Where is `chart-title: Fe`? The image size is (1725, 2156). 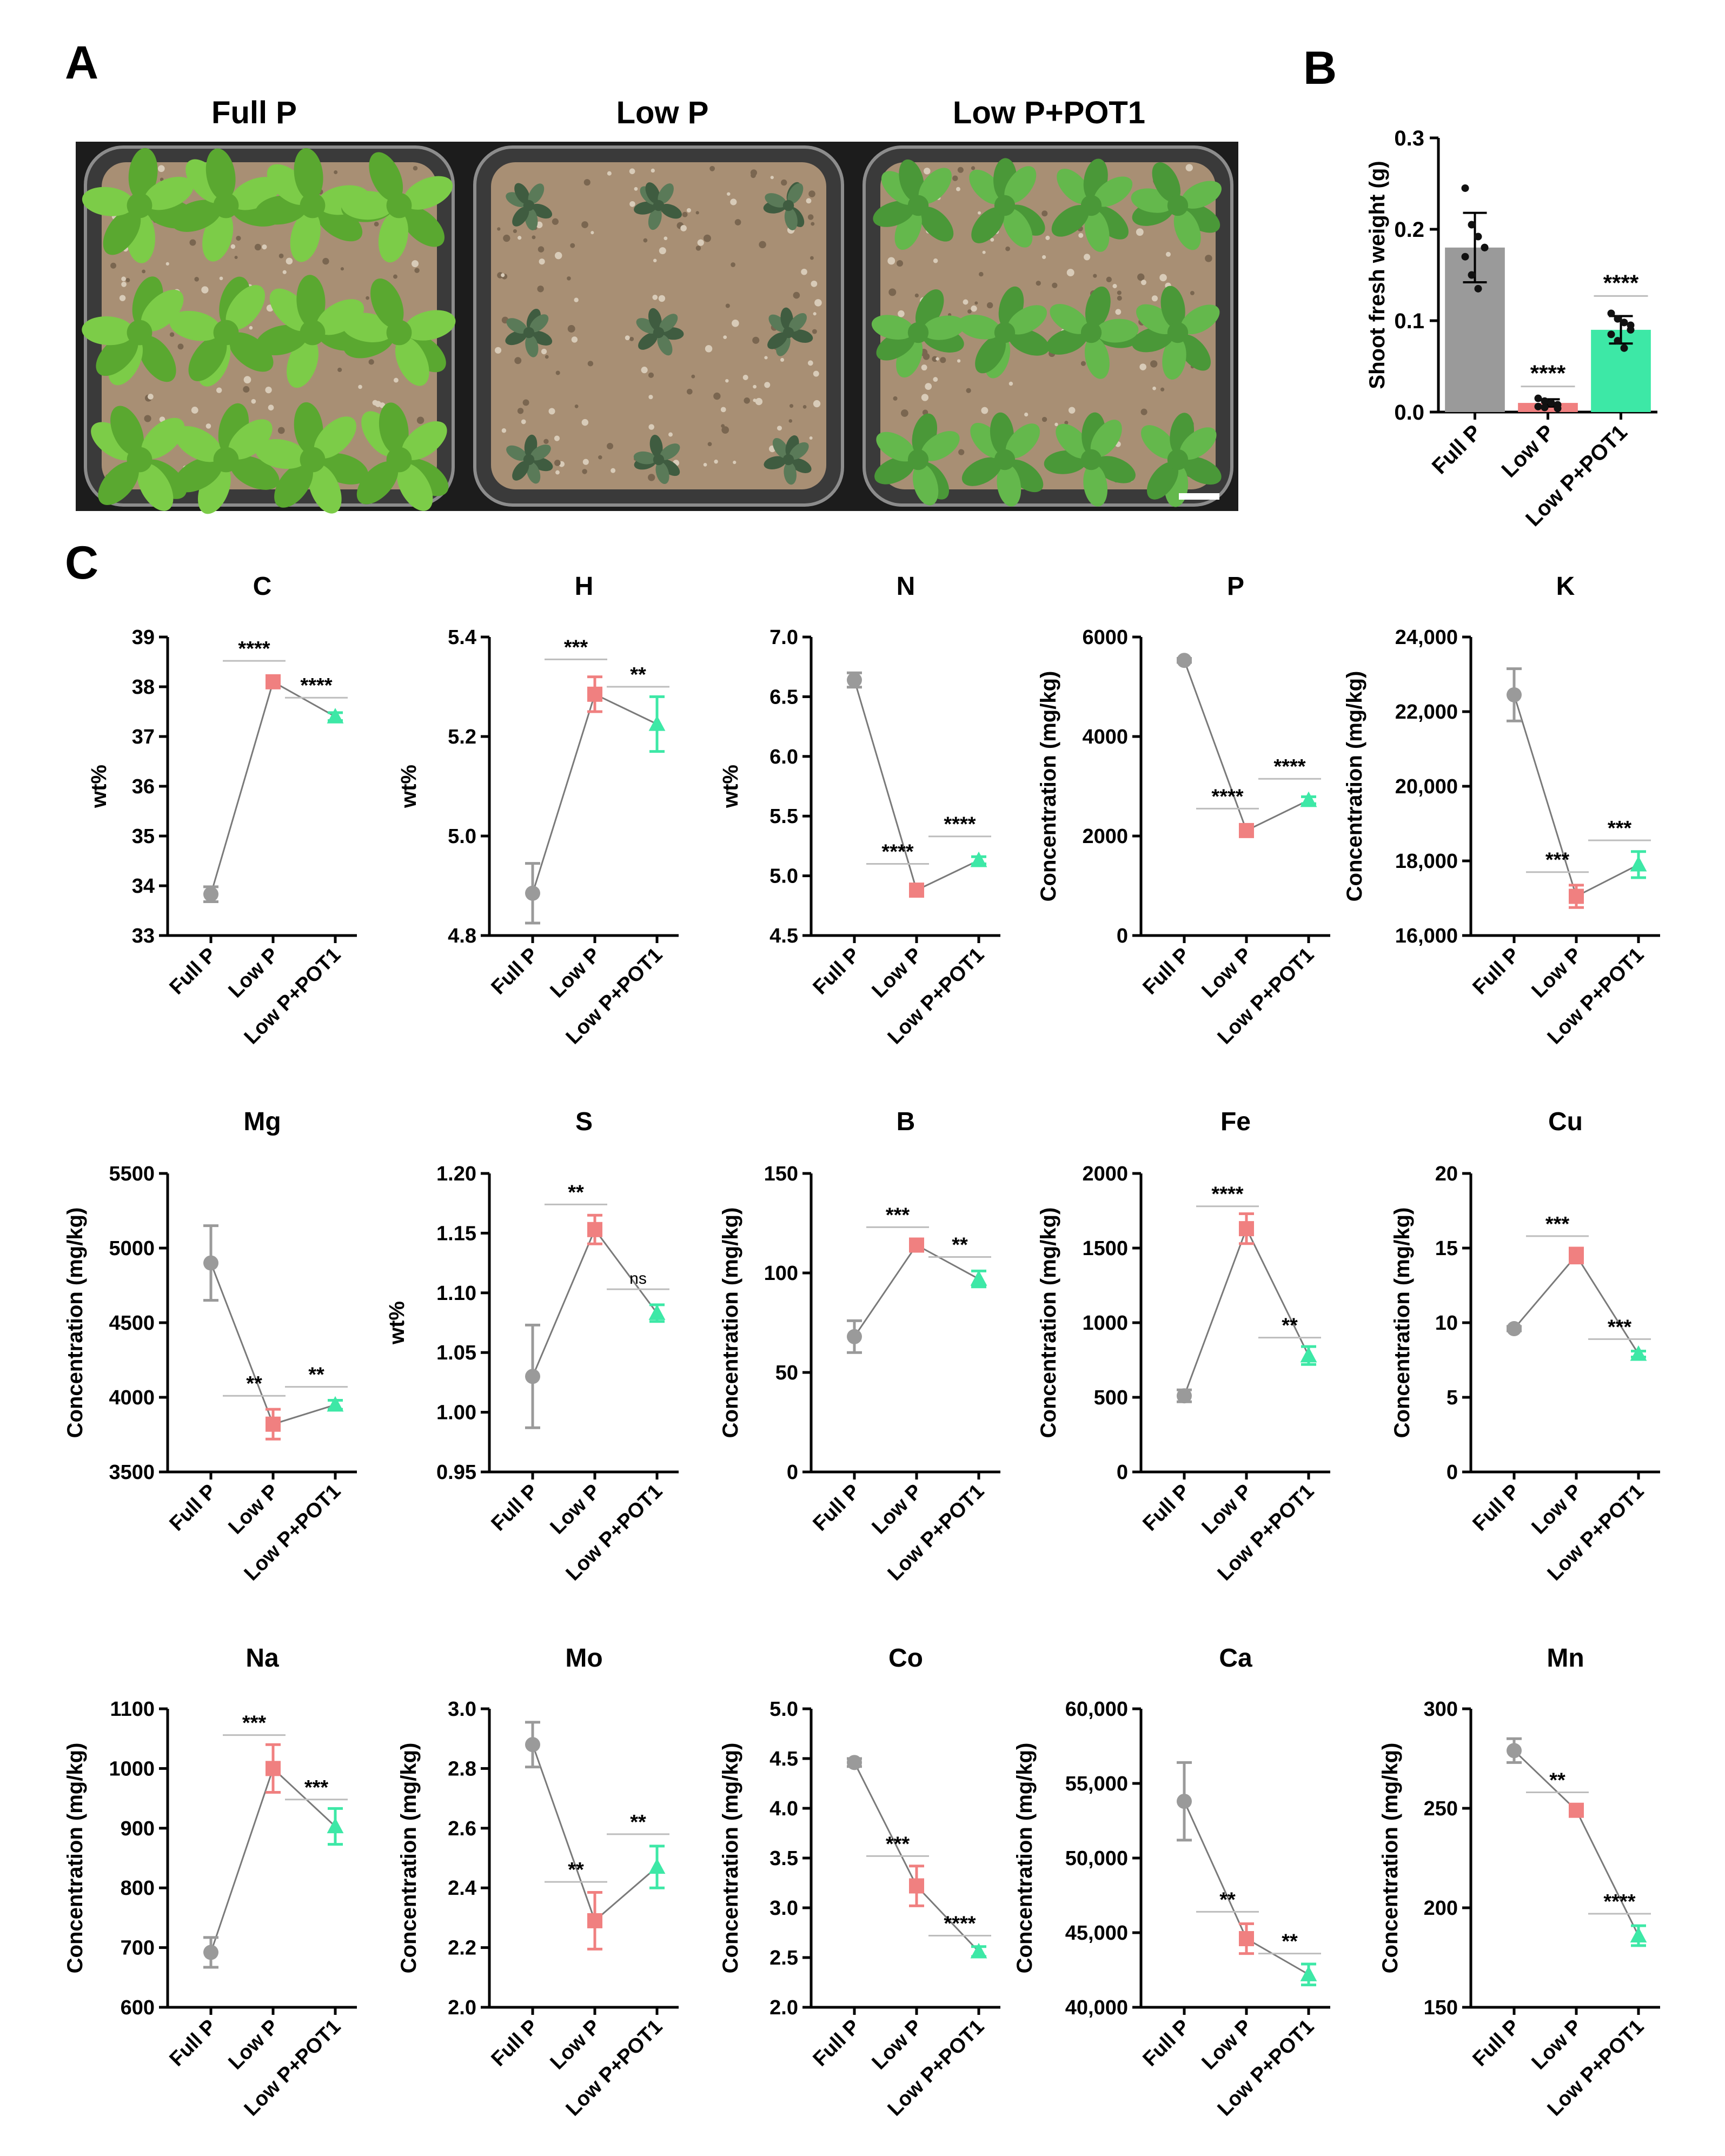
chart-title: Fe is located at coordinates (1235, 1121).